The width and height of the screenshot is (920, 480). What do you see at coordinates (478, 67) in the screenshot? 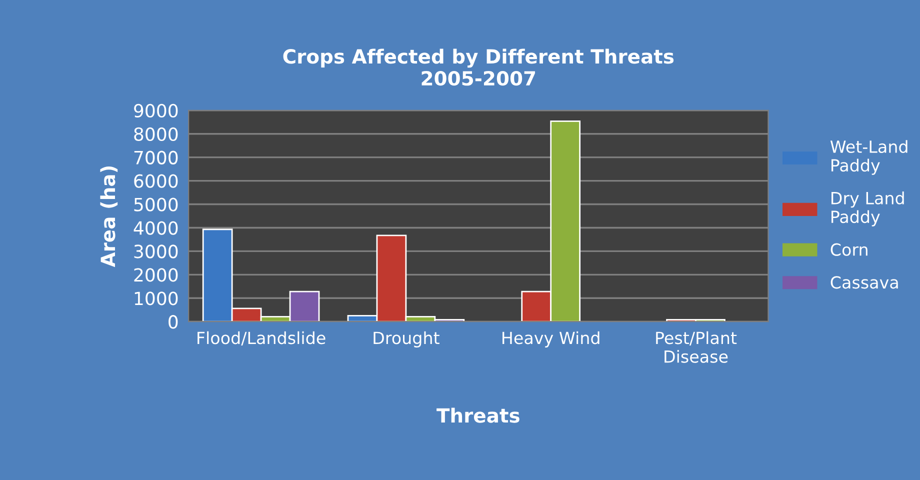
I see `chart-title: Crops Affected by Different Threats 2005-2007` at bounding box center [478, 67].